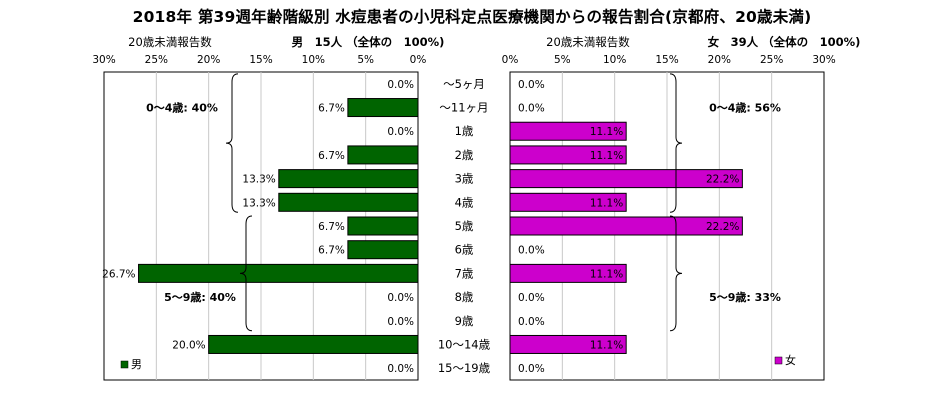 The image size is (944, 417). Describe the element at coordinates (464, 179) in the screenshot. I see `category-label: 3歳` at that location.